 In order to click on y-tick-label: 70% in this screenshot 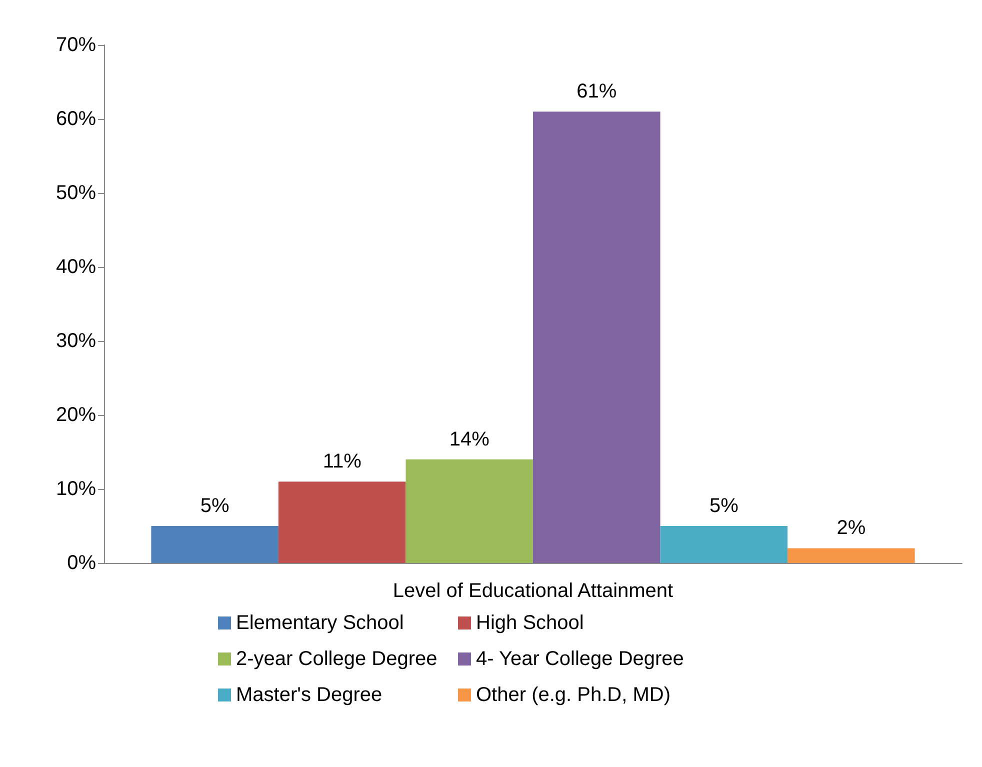, I will do `click(76, 45)`.